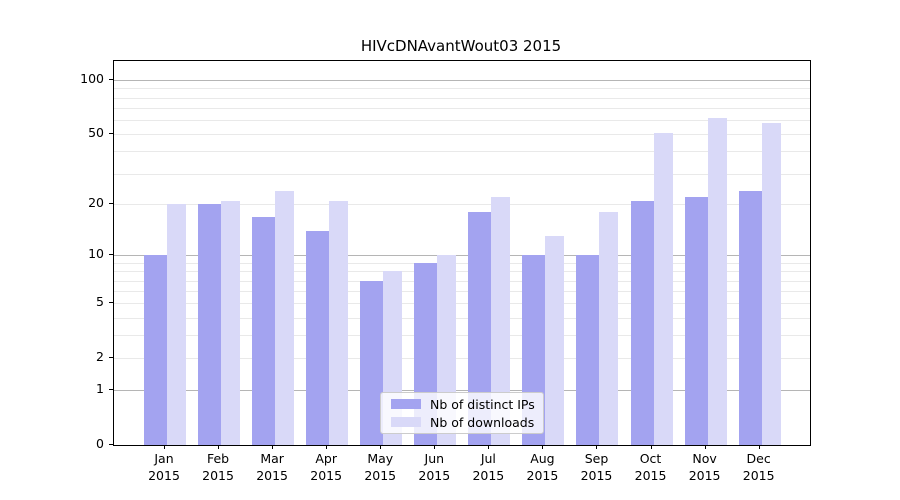 The image size is (900, 500). What do you see at coordinates (663, 288) in the screenshot?
I see `bar-downloads-oct` at bounding box center [663, 288].